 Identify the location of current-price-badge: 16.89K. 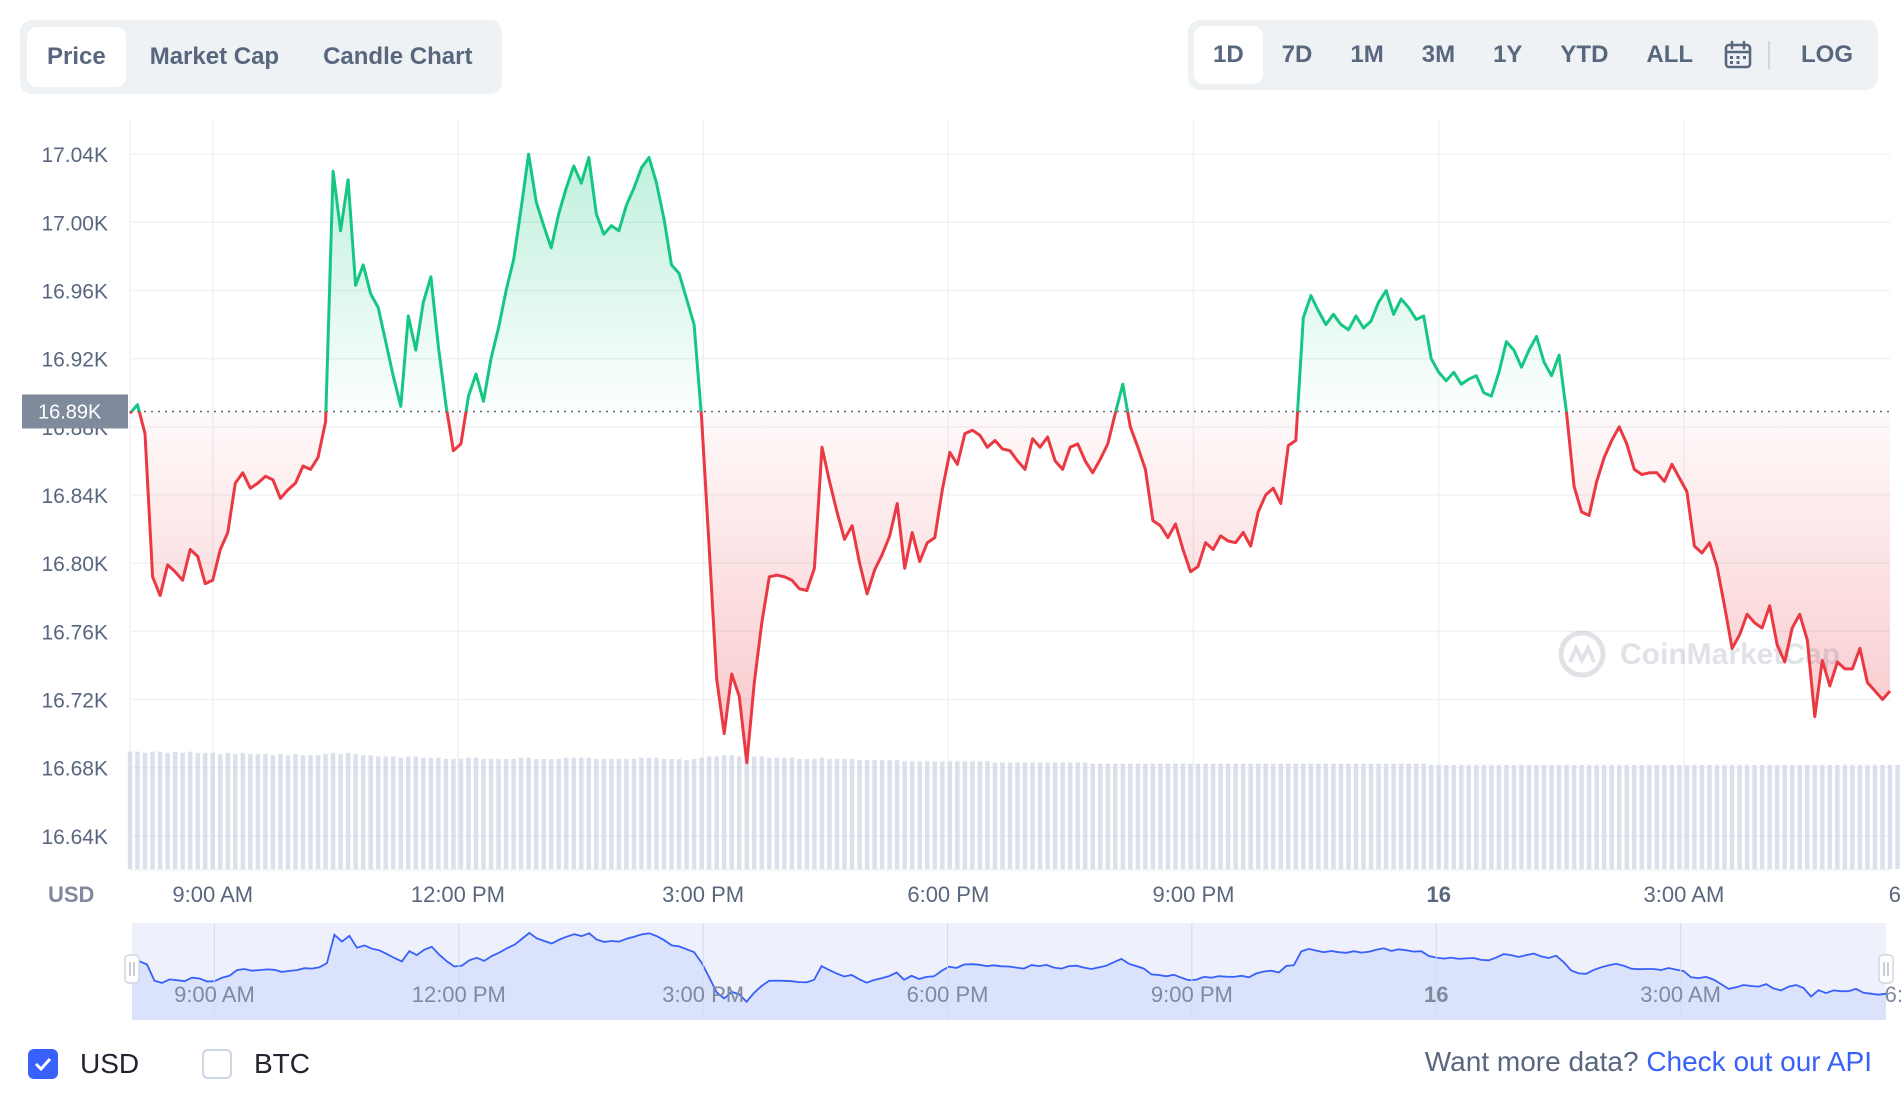
(75, 411).